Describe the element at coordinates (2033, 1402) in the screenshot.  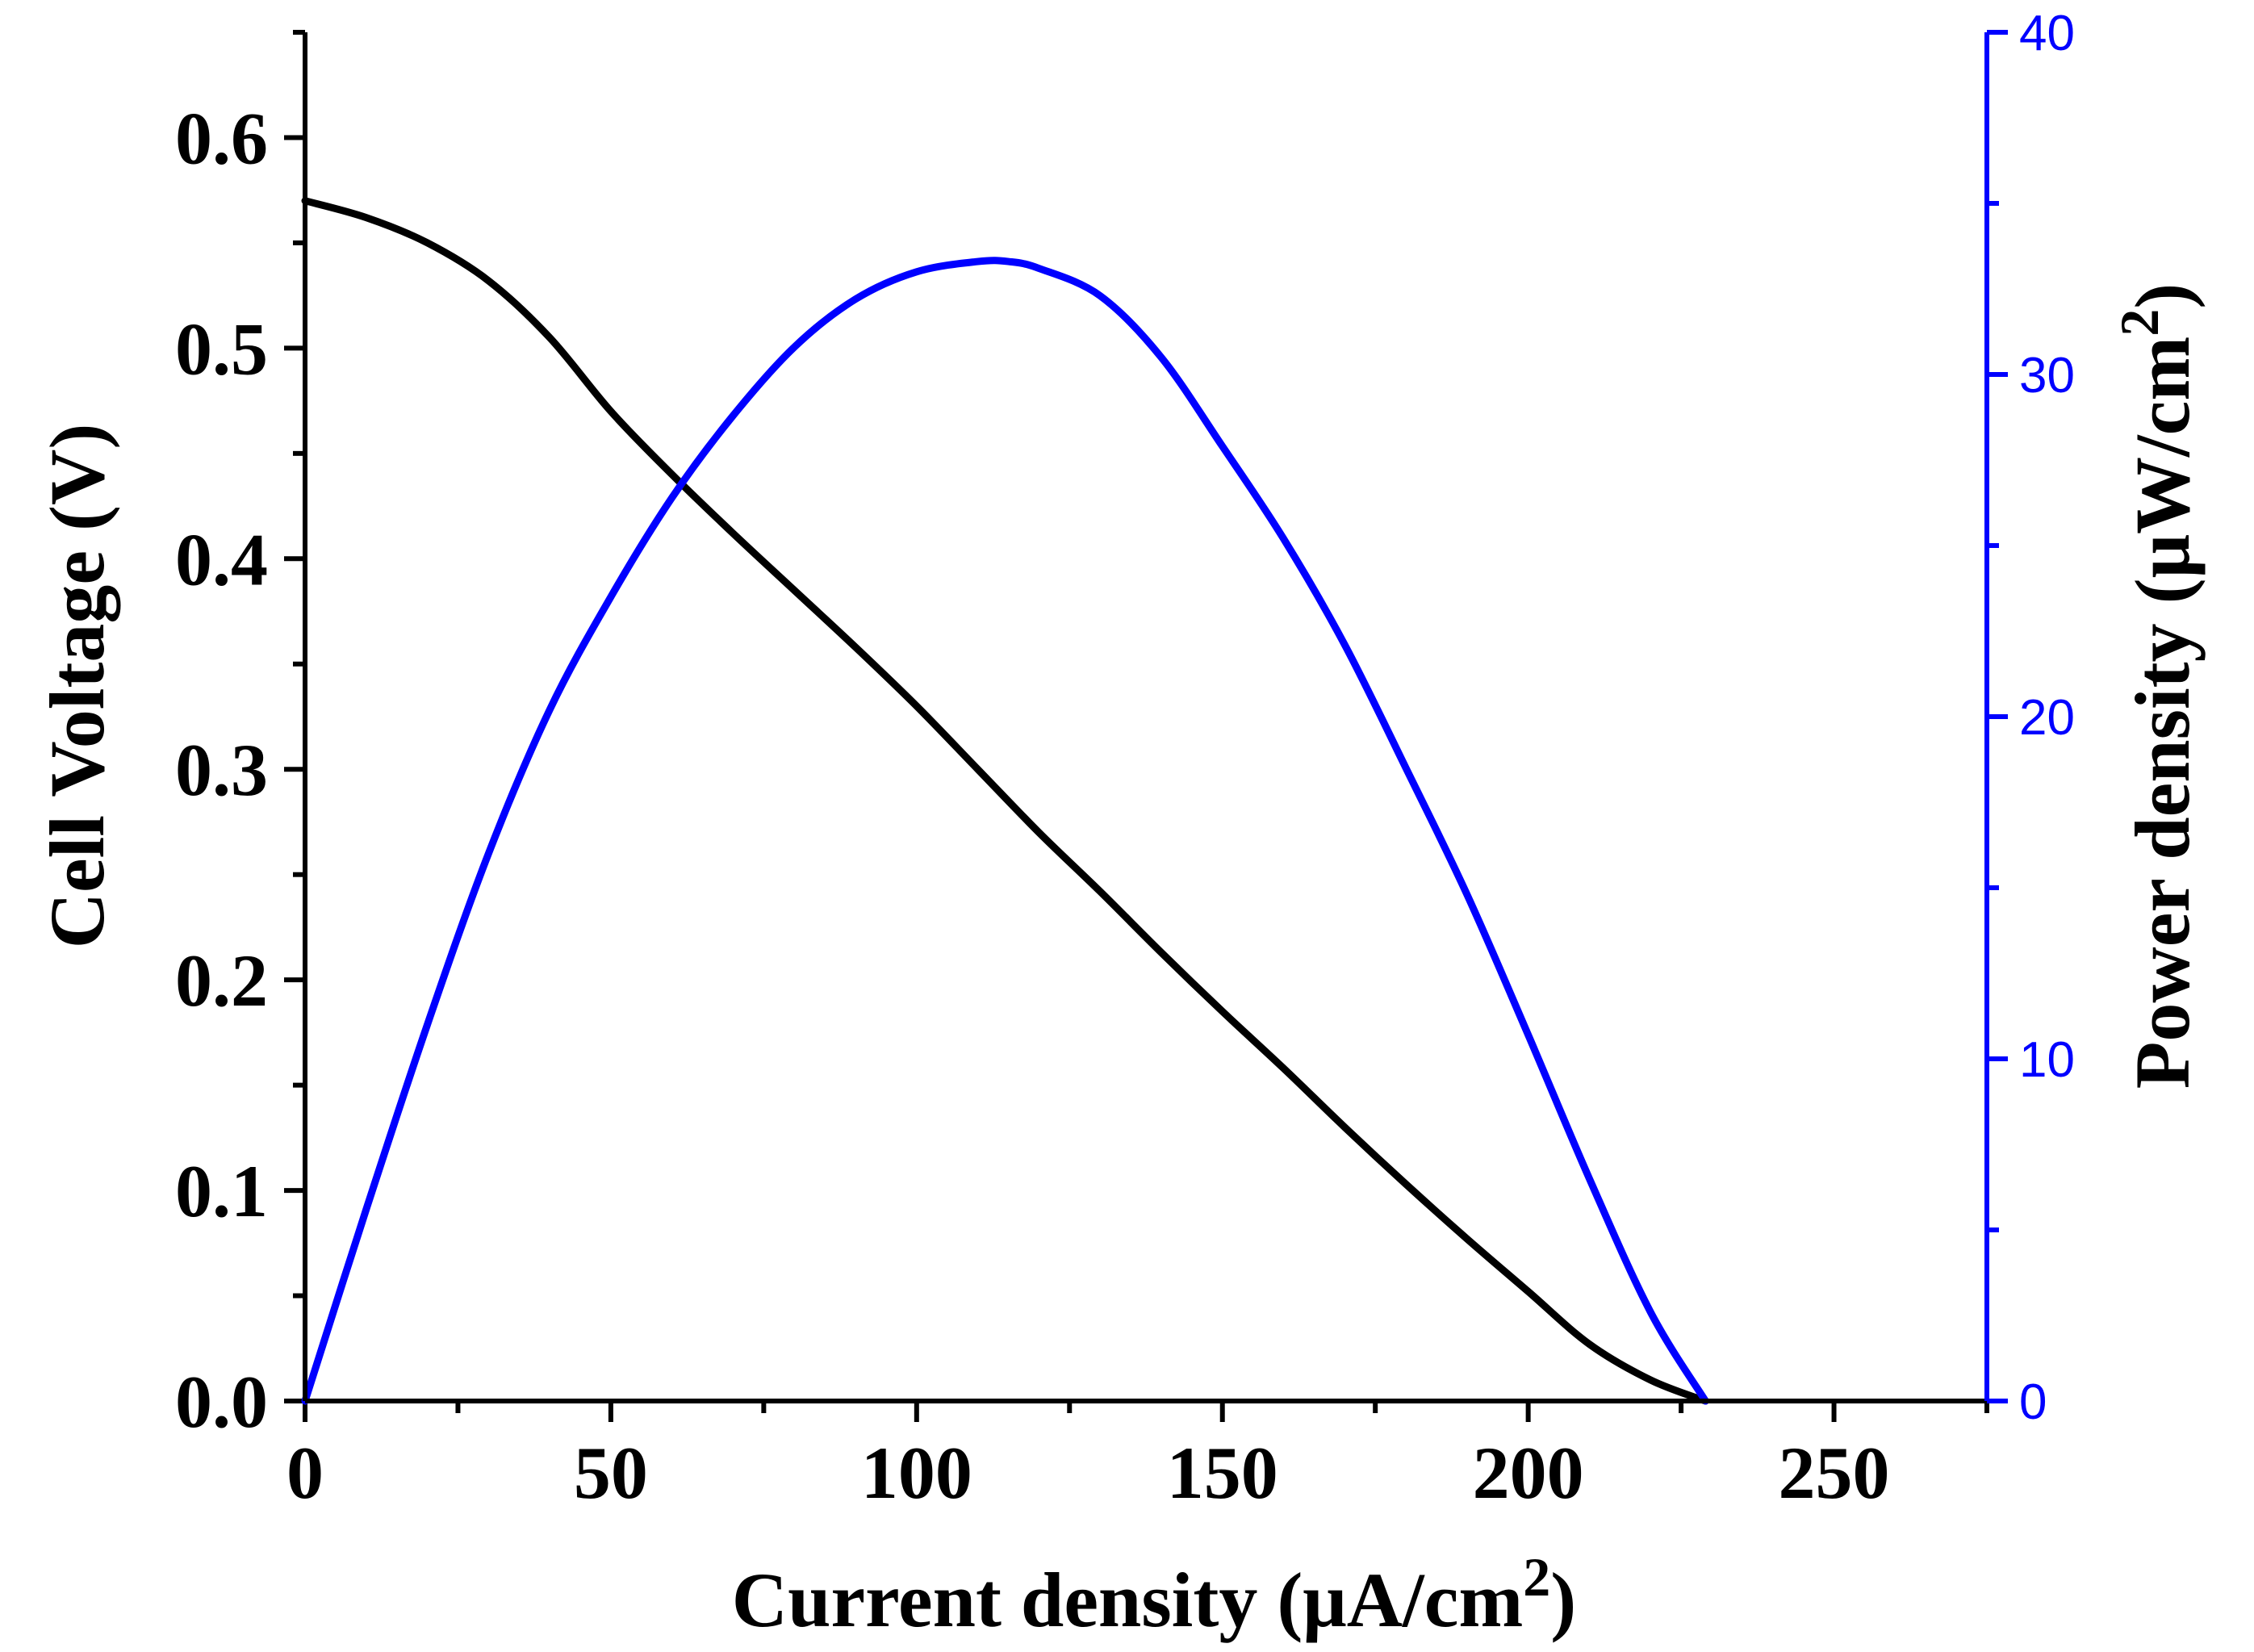
I see `y-right-tick-label: 0` at that location.